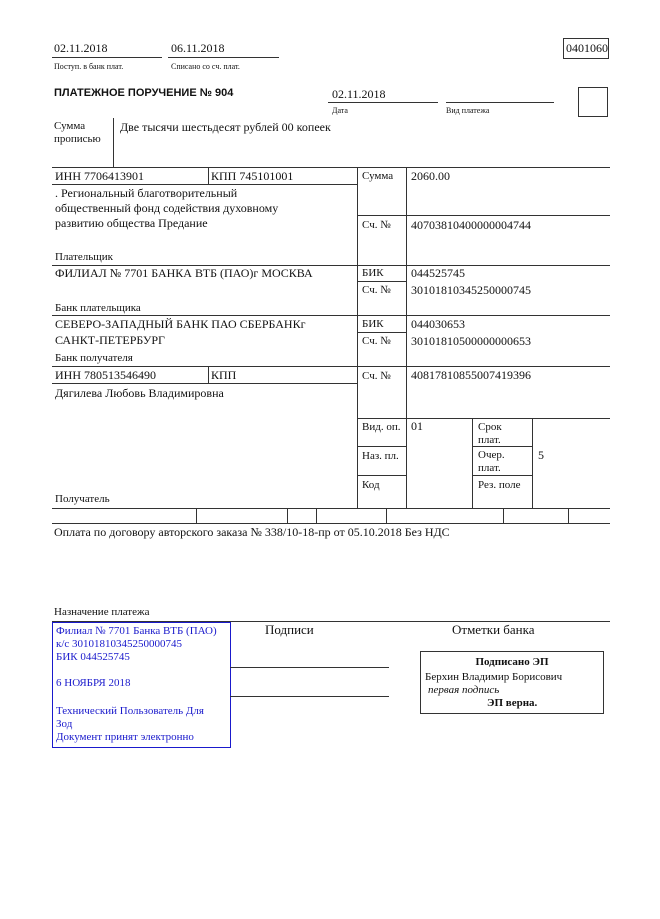 This screenshot has height=919, width=660. I want to click on stamp-line: БИК 044525745, so click(93, 657).